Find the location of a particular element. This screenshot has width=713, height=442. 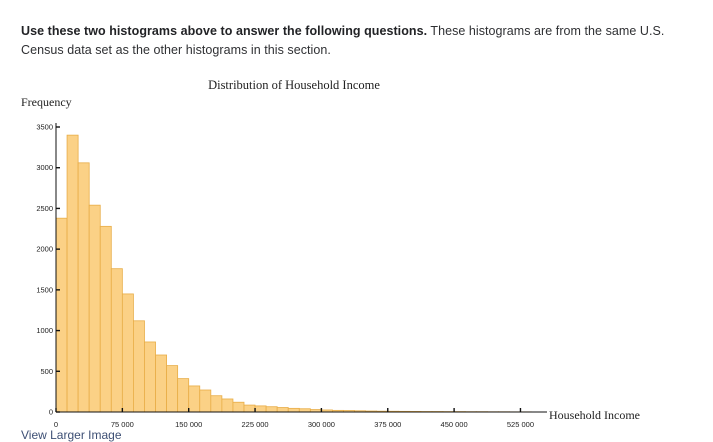

y-tick-label: 2500 is located at coordinates (44, 208).